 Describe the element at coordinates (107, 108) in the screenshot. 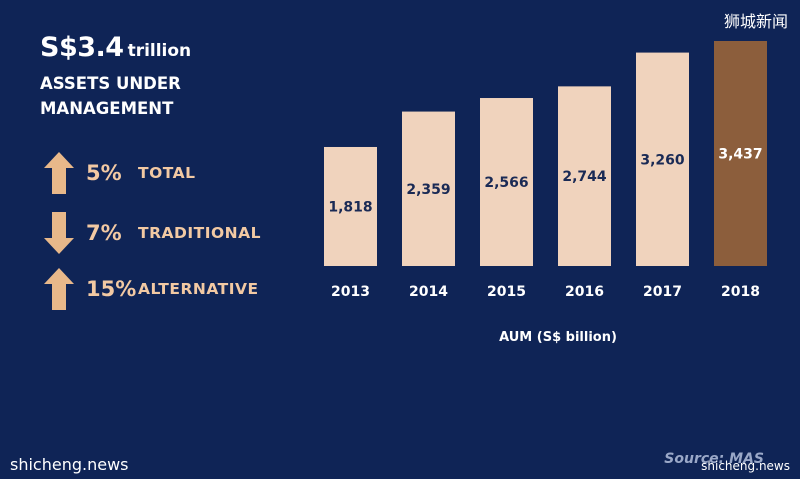

I see `headline-line2: MANAGEMENT` at that location.